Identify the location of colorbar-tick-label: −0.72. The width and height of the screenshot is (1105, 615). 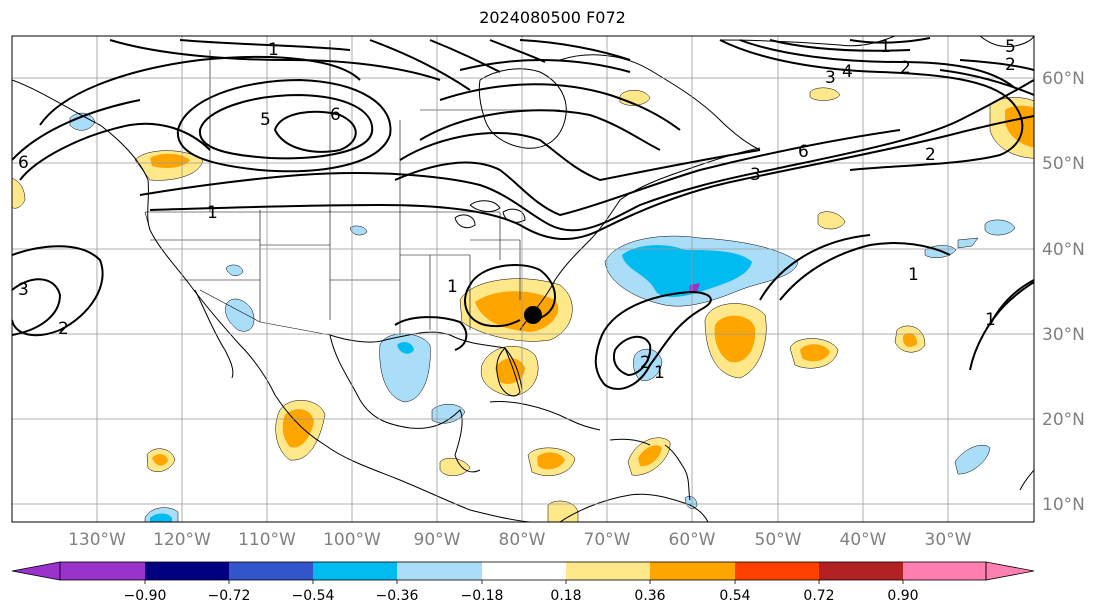
(229, 596).